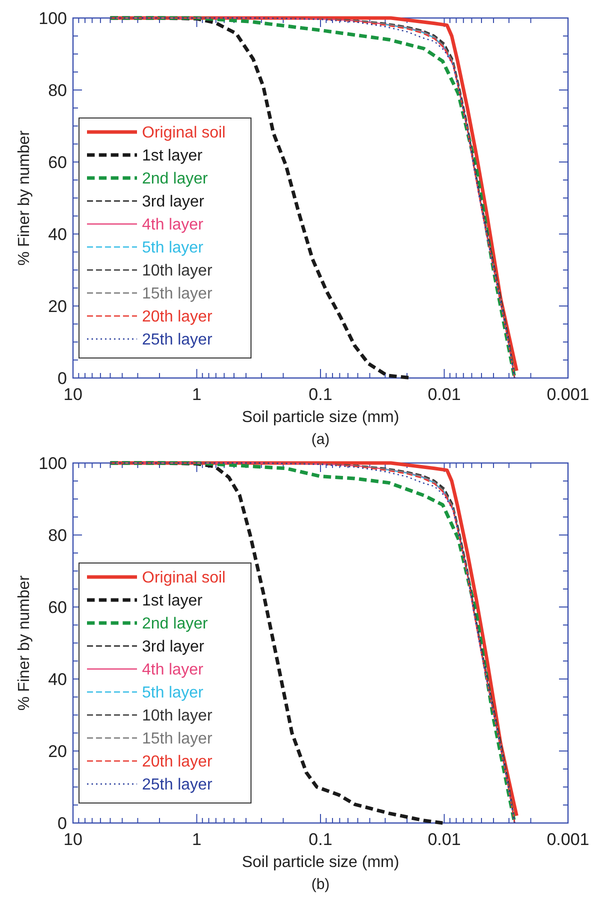 Image resolution: width=602 pixels, height=907 pixels. What do you see at coordinates (320, 439) in the screenshot?
I see `text: (a)` at bounding box center [320, 439].